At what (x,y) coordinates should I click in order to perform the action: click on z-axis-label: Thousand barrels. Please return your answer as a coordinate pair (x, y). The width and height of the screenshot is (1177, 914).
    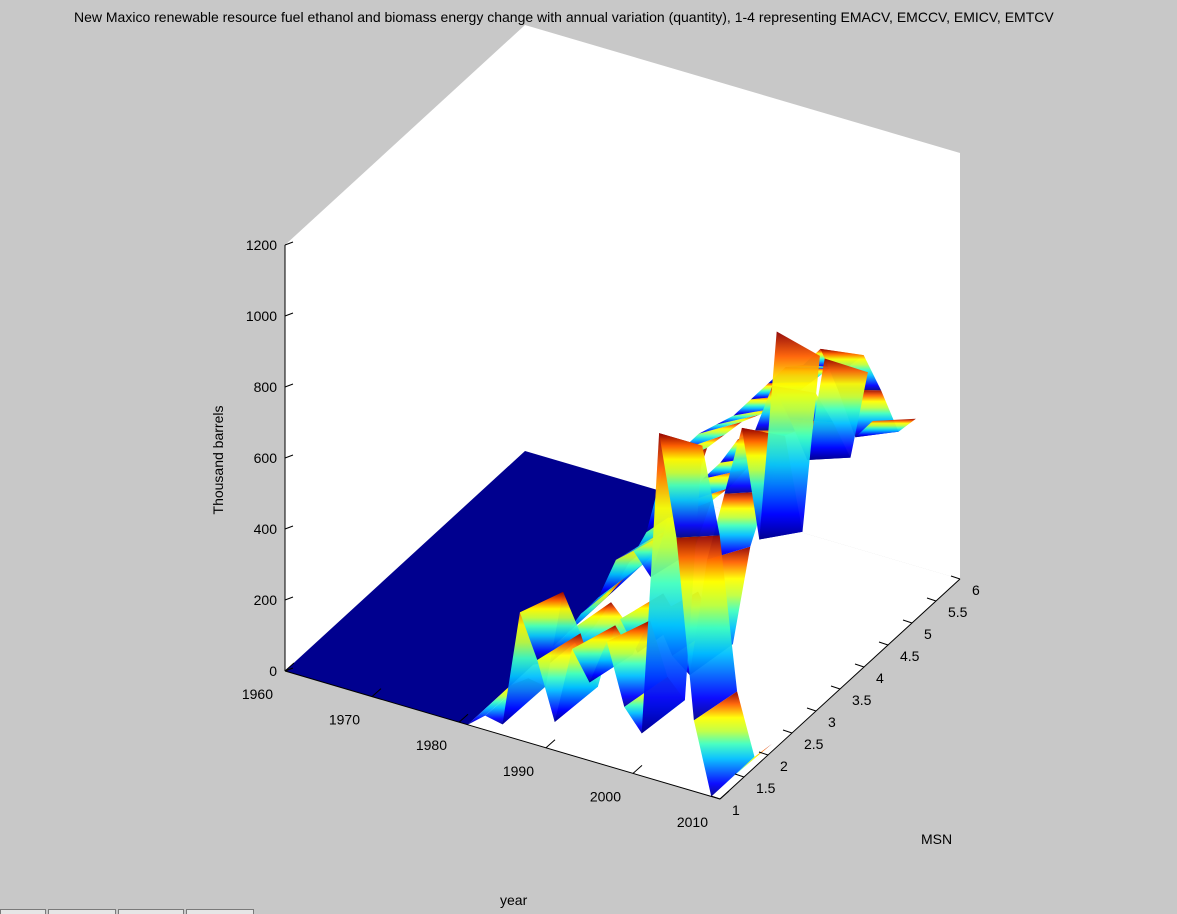
    Looking at the image, I should click on (218, 460).